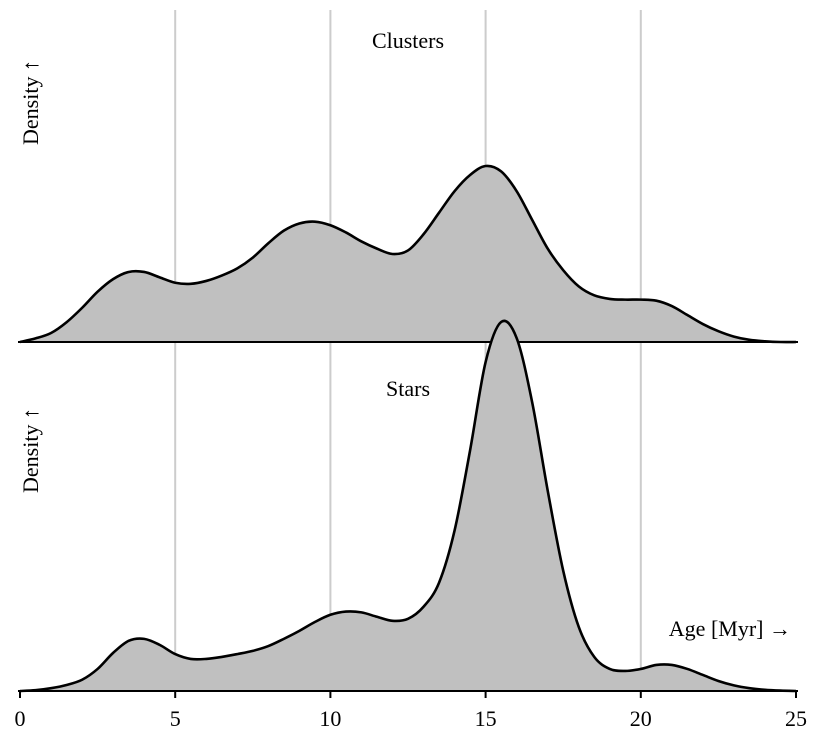 The width and height of the screenshot is (823, 746). I want to click on x-tick-label-5: 5, so click(175, 718).